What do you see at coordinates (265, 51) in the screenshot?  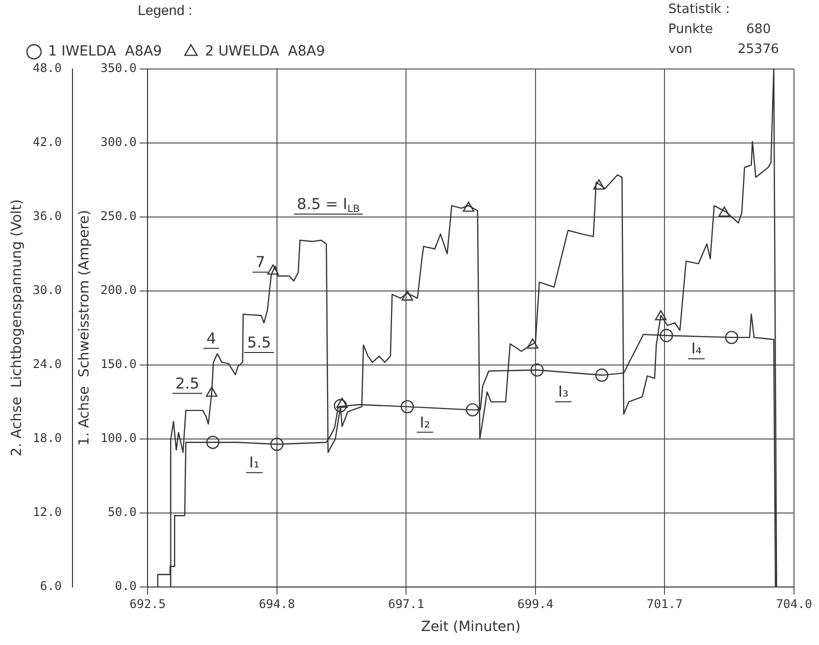 I see `legend-label: 2 UWELDA A8A9` at bounding box center [265, 51].